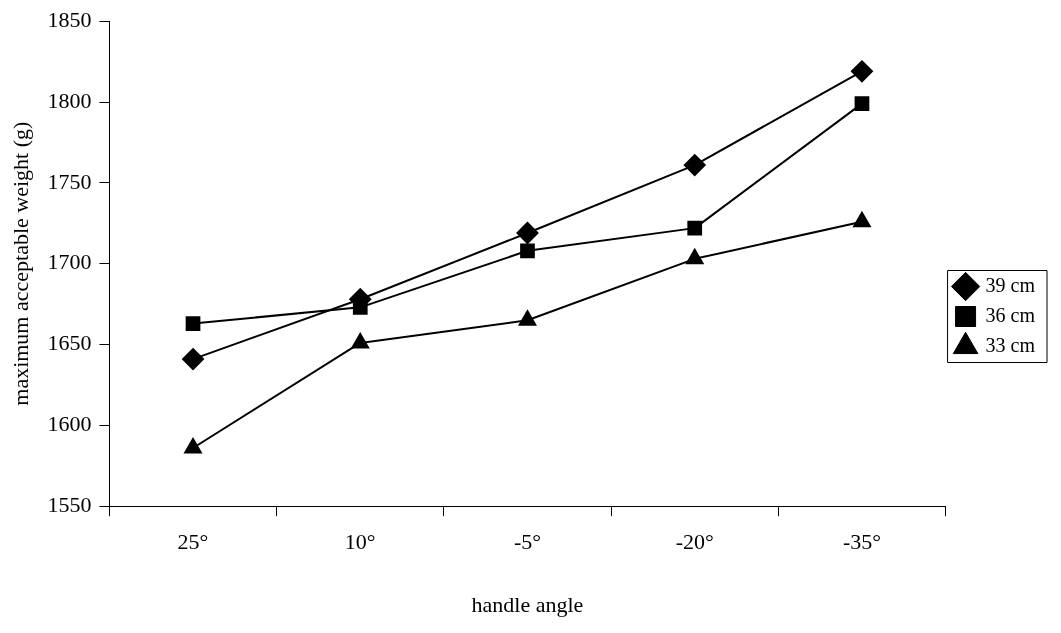 This screenshot has height=633, width=1061. What do you see at coordinates (1010, 284) in the screenshot?
I see `legend-label: 39 cm` at bounding box center [1010, 284].